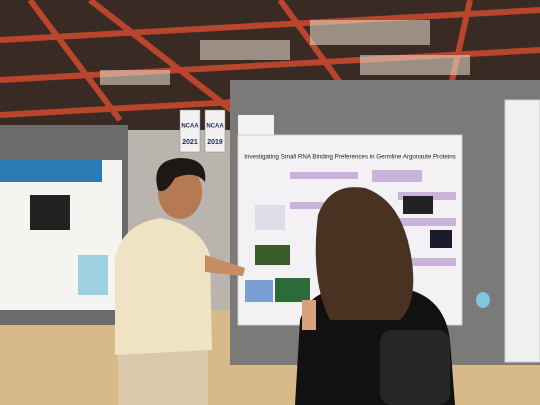 The height and width of the screenshot is (405, 540). What do you see at coordinates (190, 131) in the screenshot?
I see `banner: NCAA 2021` at bounding box center [190, 131].